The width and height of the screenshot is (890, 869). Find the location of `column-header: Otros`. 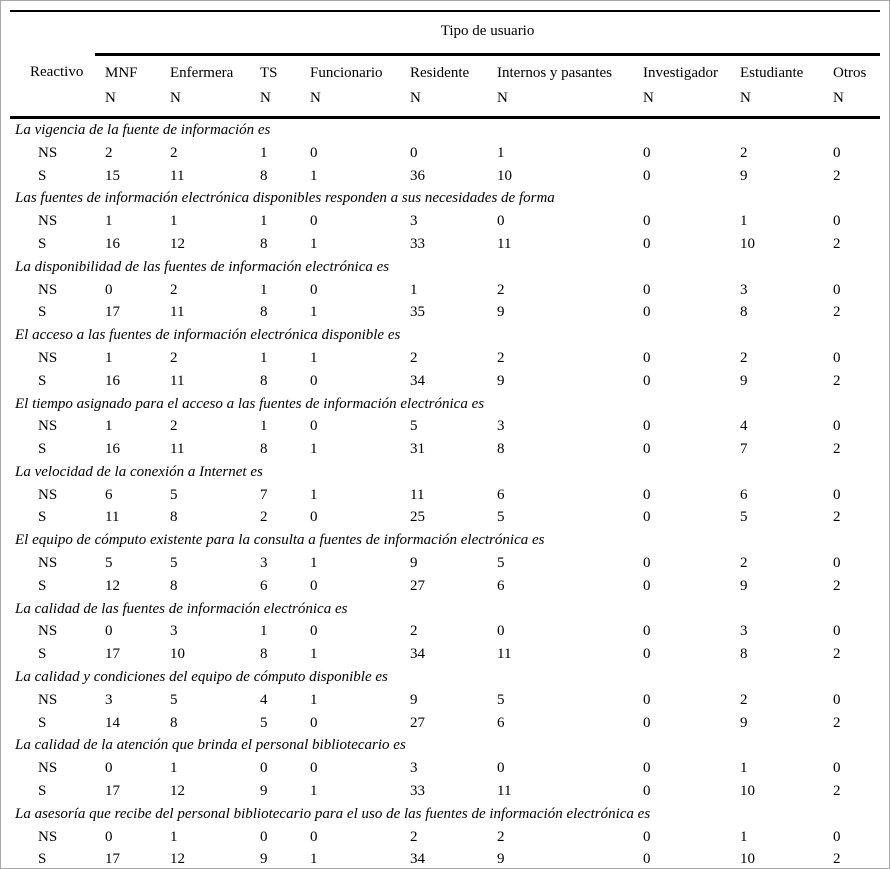

column-header: Otros is located at coordinates (850, 72).